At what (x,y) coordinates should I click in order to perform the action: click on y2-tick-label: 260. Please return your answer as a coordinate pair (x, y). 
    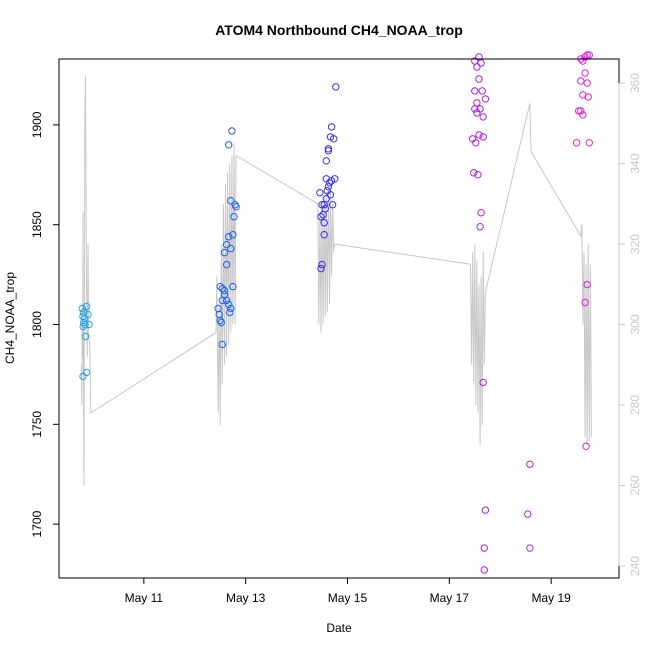
    Looking at the image, I should click on (635, 485).